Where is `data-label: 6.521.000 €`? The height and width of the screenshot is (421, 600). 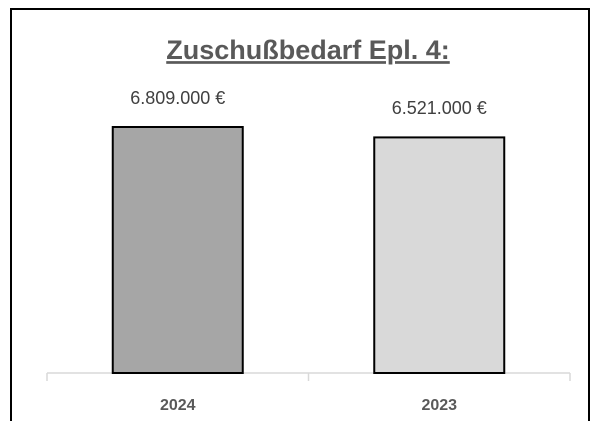
data-label: 6.521.000 € is located at coordinates (439, 108).